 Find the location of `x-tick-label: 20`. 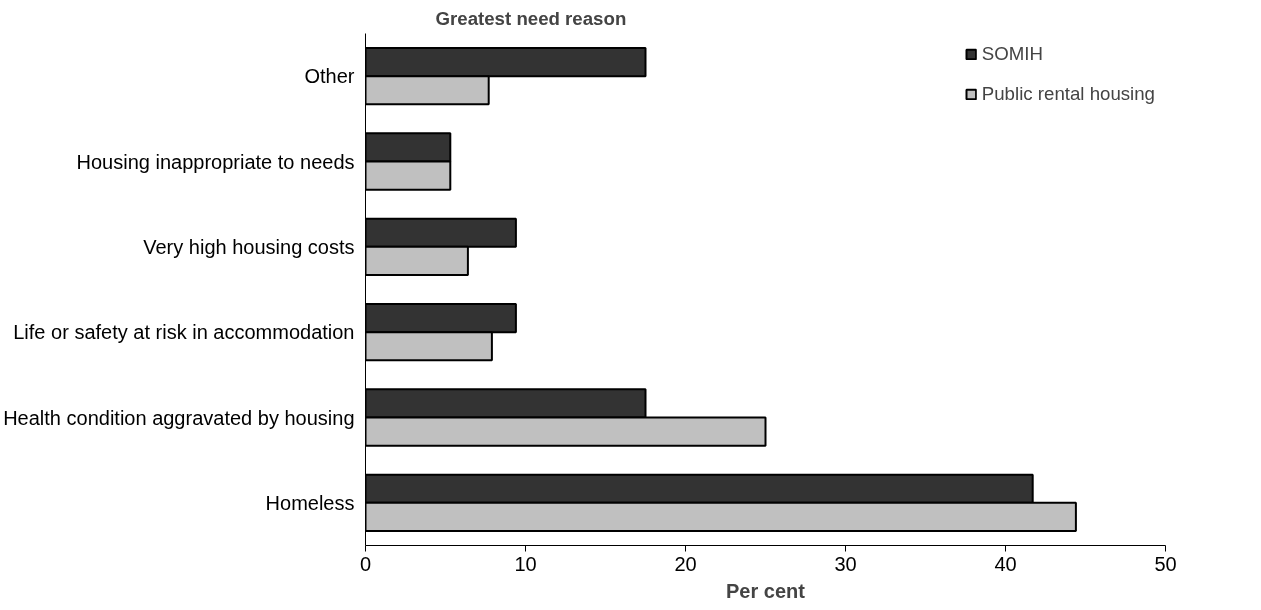

x-tick-label: 20 is located at coordinates (685, 563).